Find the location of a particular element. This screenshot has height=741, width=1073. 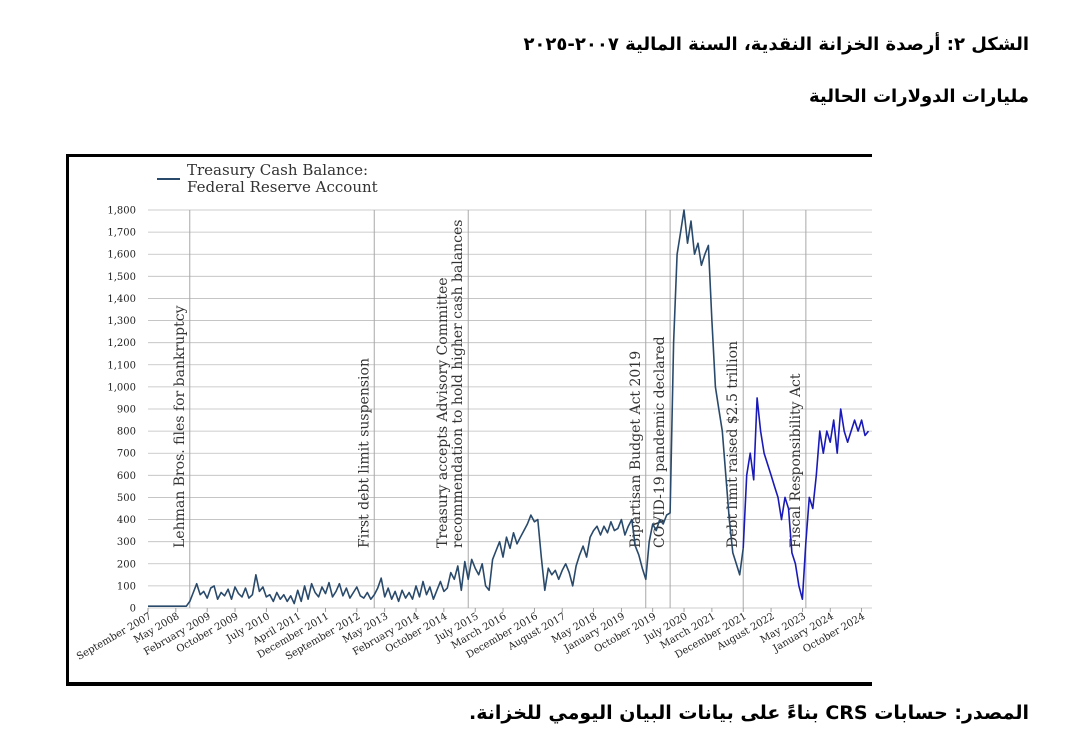

event-annotation: COVID-19 pandemic declared is located at coordinates (660, 442).